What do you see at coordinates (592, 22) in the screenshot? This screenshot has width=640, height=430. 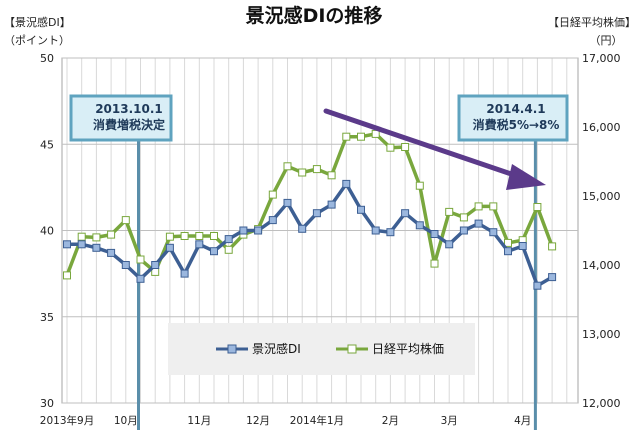 I see `right-axis-label: 【日経平均株価】` at bounding box center [592, 22].